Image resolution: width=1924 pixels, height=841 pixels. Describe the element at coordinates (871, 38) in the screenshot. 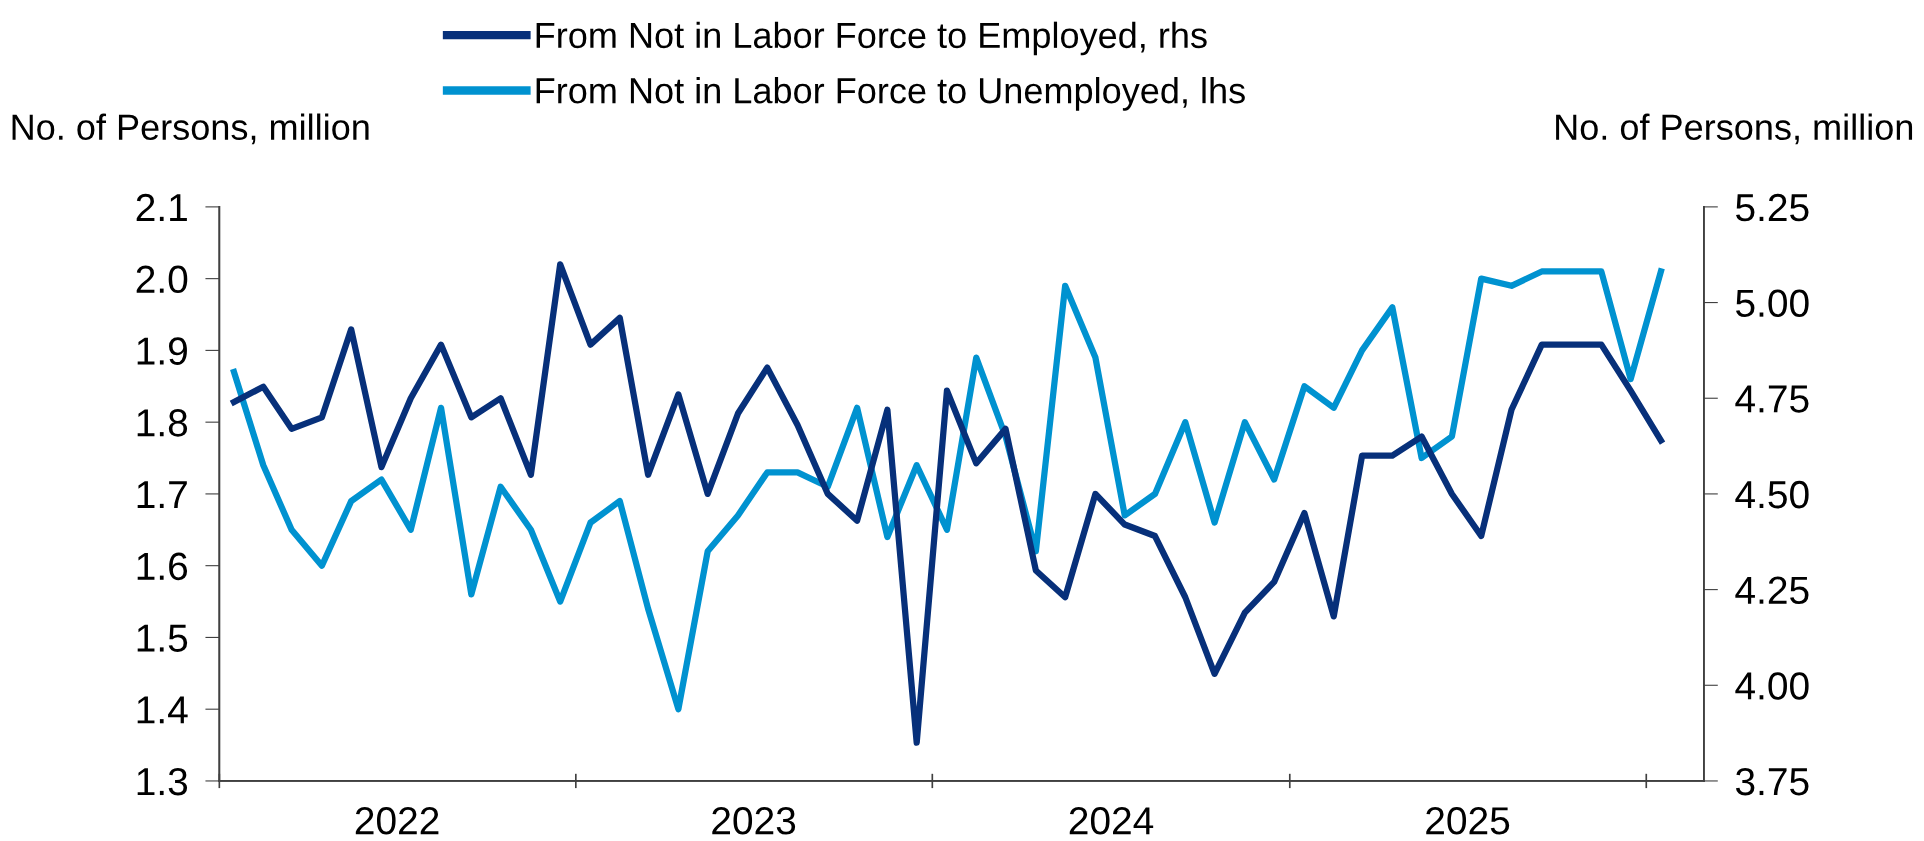

I see `legend-label: From Not in Labor Force to Employed, rhs` at that location.